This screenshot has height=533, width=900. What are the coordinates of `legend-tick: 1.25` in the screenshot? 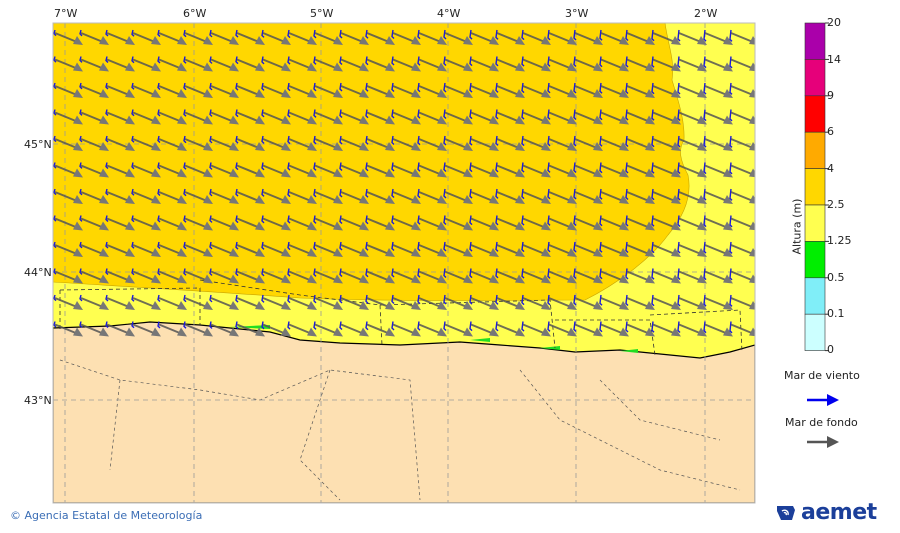 It's located at (839, 240).